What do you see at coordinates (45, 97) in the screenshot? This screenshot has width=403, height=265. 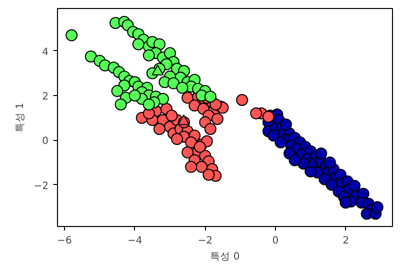 I see `y-tick-label: 2` at bounding box center [45, 97].